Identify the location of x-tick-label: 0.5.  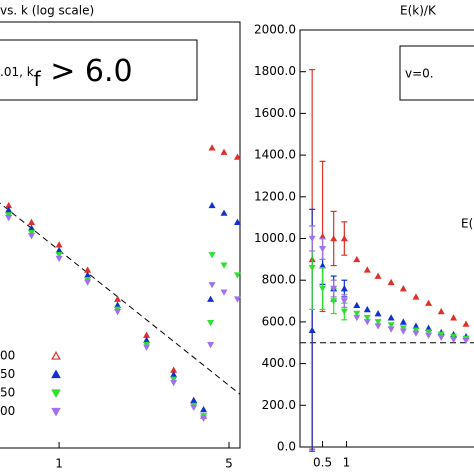
(322, 463).